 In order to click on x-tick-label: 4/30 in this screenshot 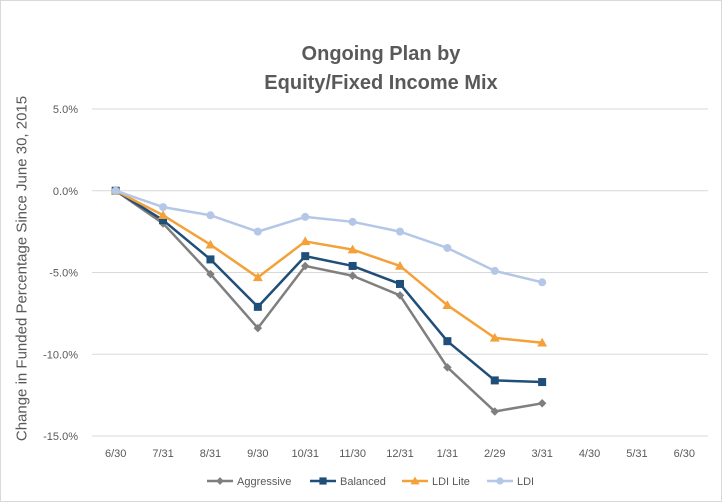, I will do `click(589, 454)`.